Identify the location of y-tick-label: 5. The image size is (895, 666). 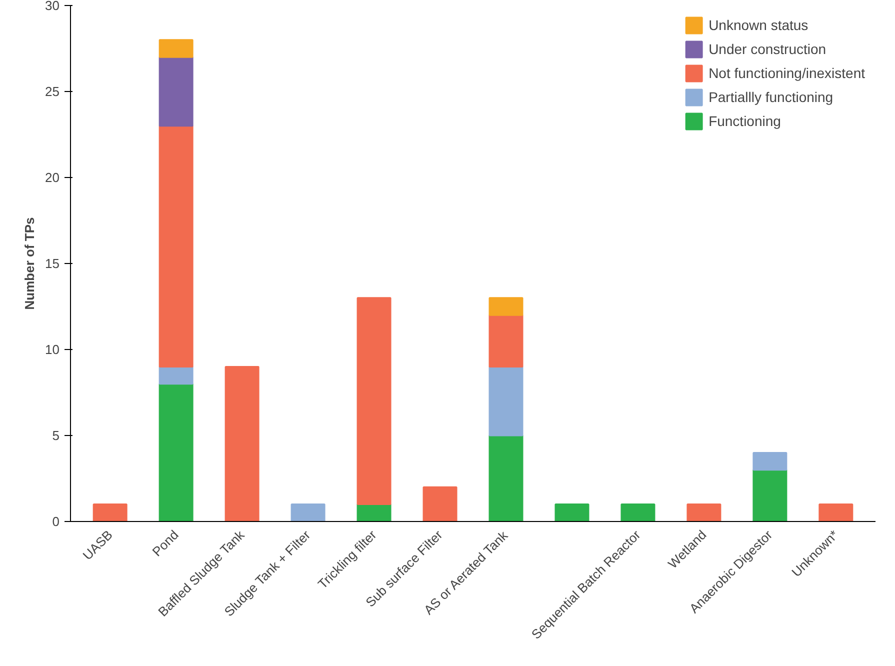
(56, 435).